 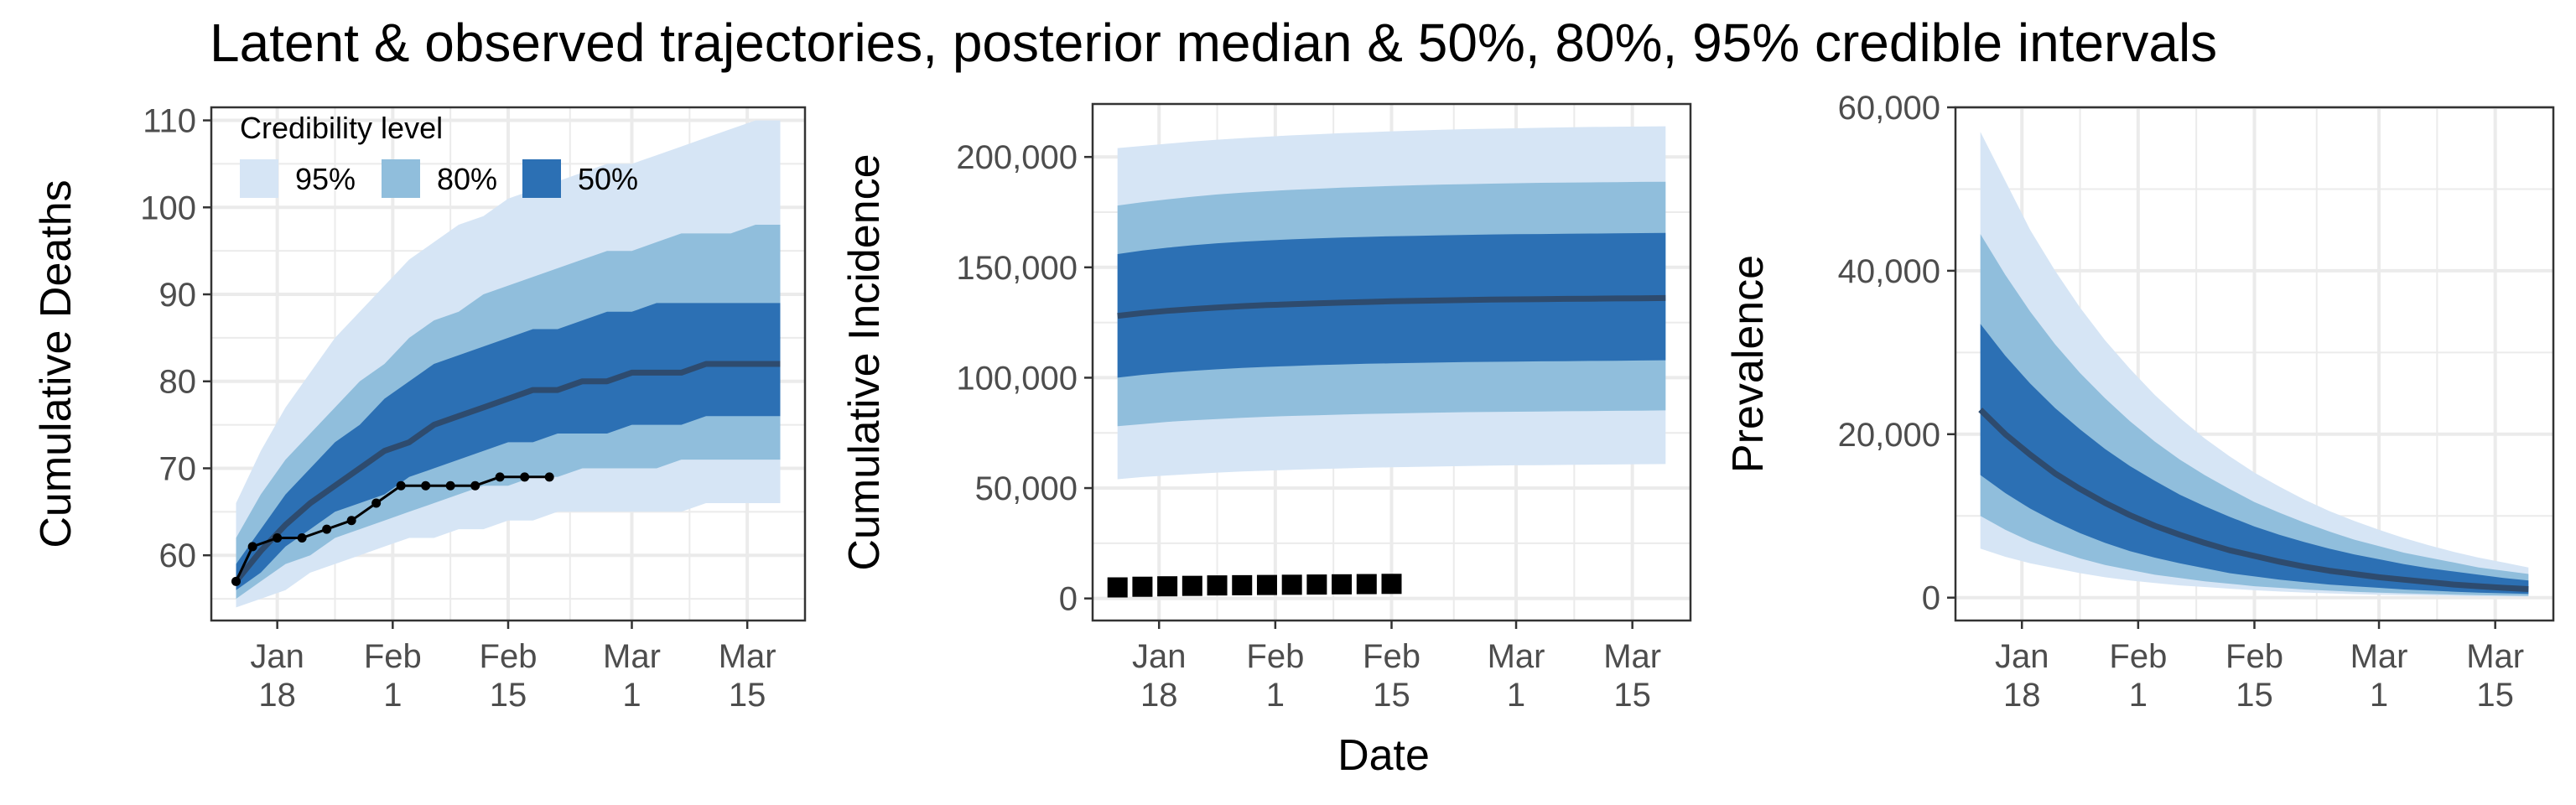 What do you see at coordinates (608, 179) in the screenshot?
I see `legend-label: 50%` at bounding box center [608, 179].